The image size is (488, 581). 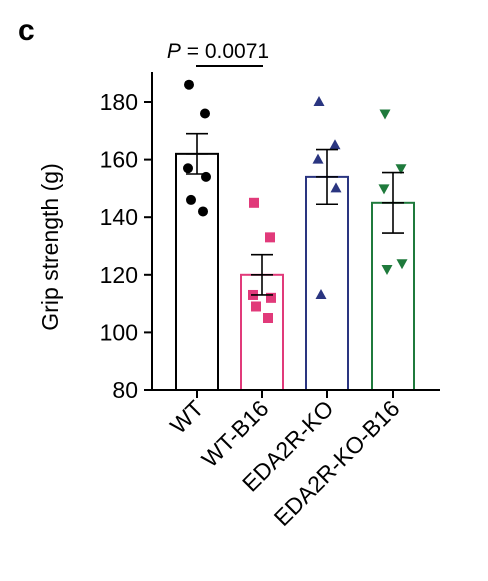 I want to click on y-ticks-layer: 80 100 120 140 160 180, so click(x=126, y=246).